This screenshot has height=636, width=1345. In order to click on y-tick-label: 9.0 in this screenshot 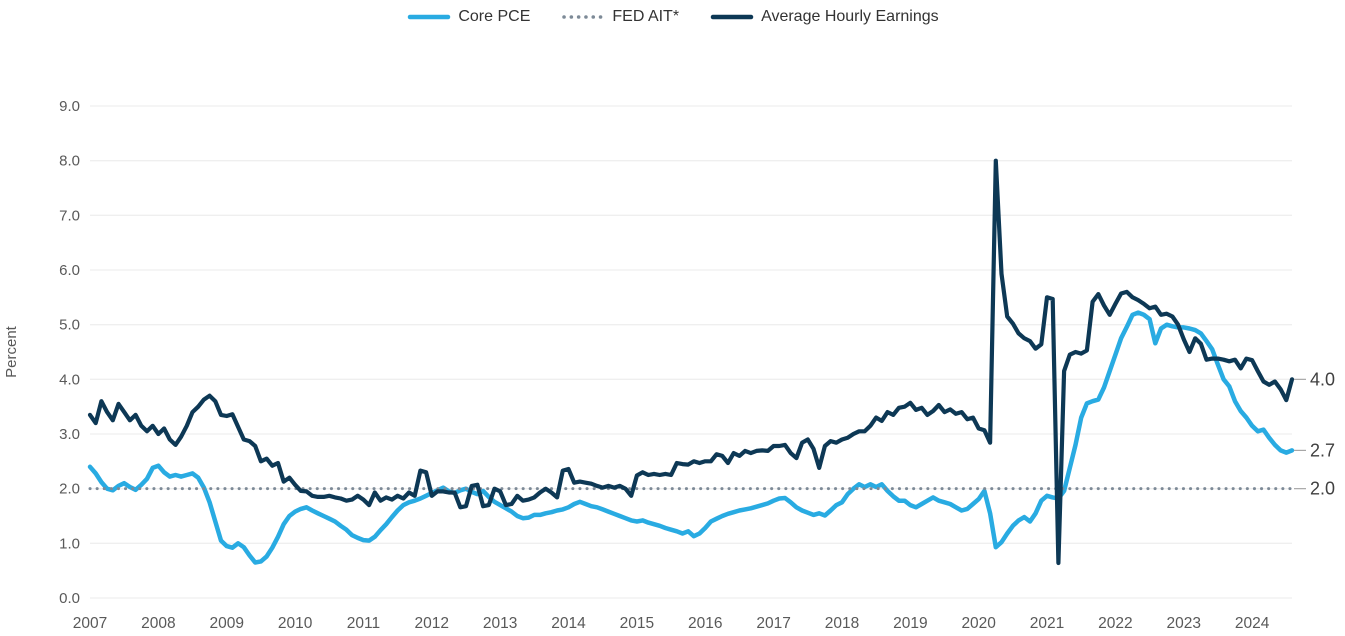, I will do `click(69, 106)`.